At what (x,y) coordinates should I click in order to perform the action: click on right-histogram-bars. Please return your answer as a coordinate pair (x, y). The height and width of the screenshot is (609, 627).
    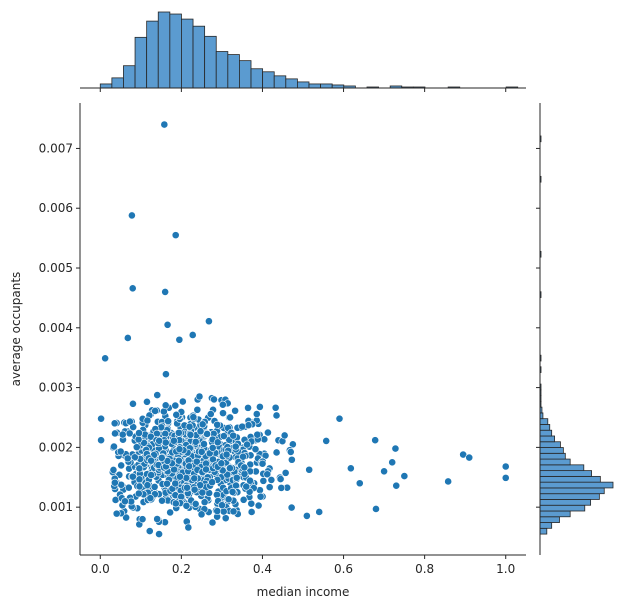
    Looking at the image, I should click on (576, 335).